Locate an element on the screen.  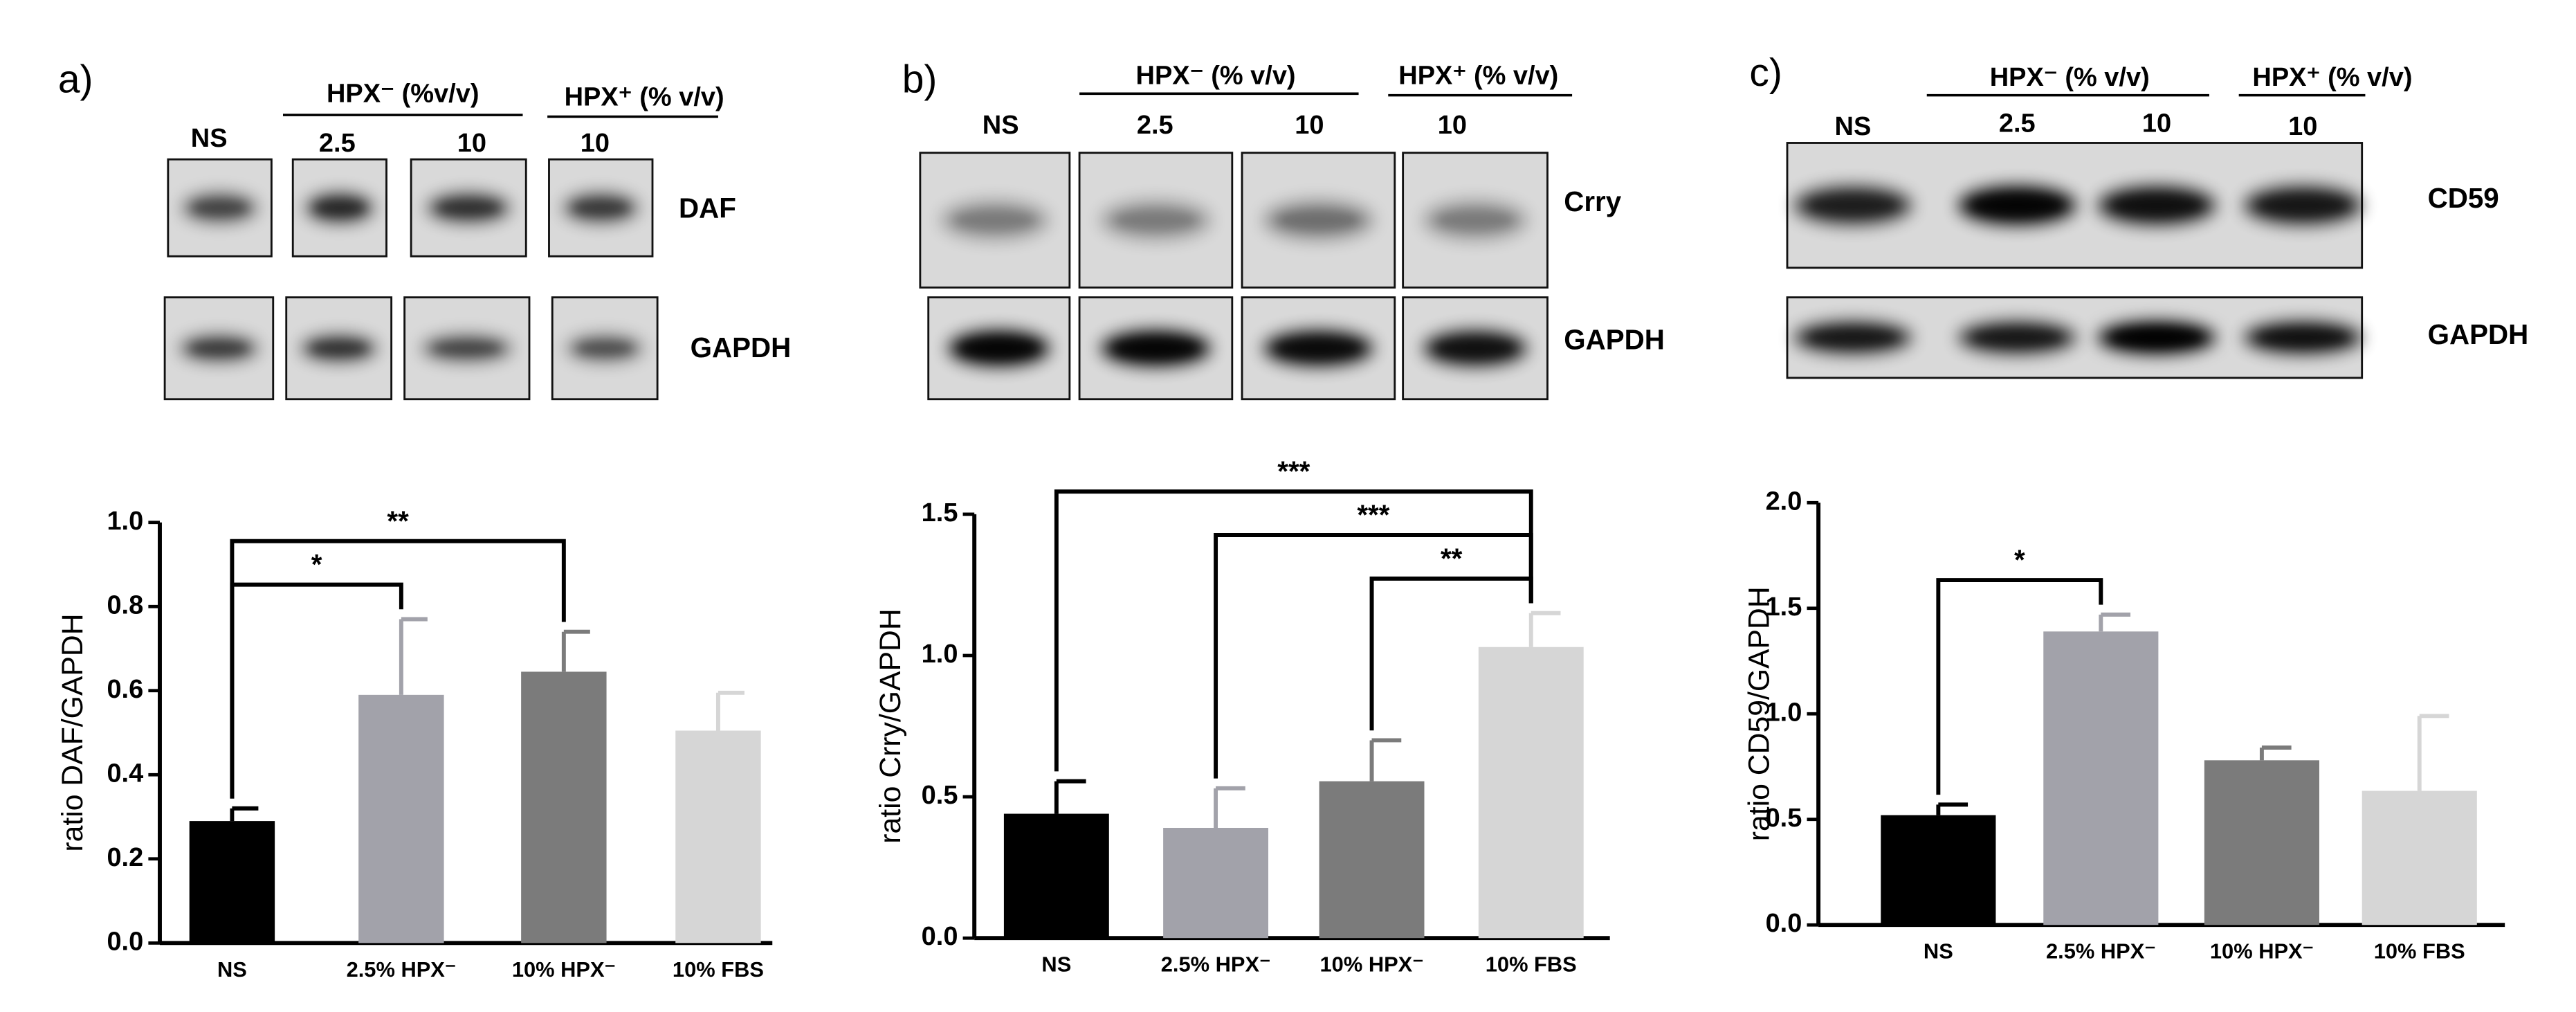
y-axis-label: ratio Crry/GAPDH is located at coordinates (890, 725).